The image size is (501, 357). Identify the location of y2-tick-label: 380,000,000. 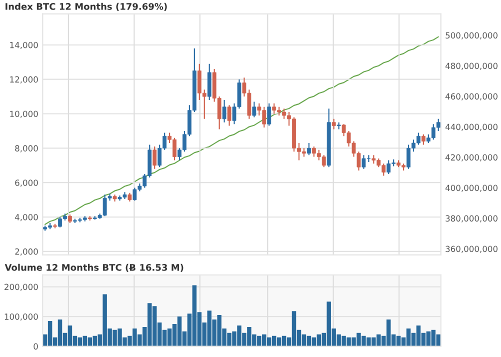
(472, 218).